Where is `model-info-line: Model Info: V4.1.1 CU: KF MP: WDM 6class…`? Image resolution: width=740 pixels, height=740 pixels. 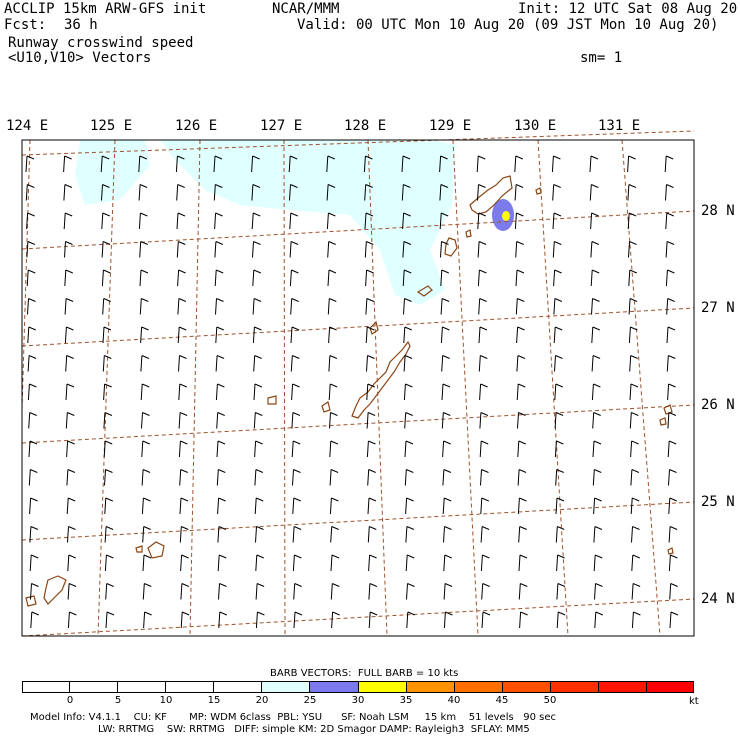 model-info-line: Model Info: V4.1.1 CU: KF MP: WDM 6class… is located at coordinates (293, 717).